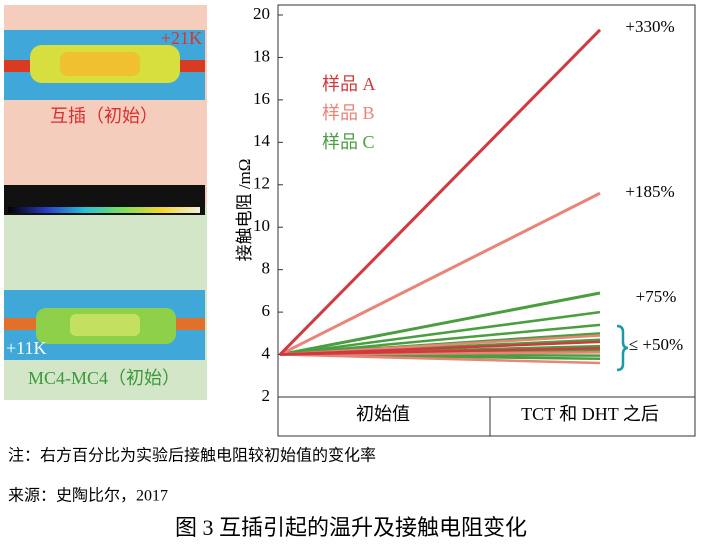 The image size is (702, 553). Describe the element at coordinates (649, 26) in the screenshot. I see `annotation: +330%` at that location.